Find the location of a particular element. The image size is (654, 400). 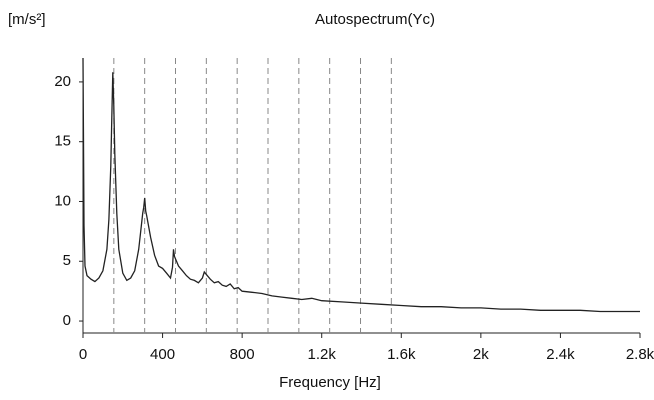

x-tick-label: 0 is located at coordinates (83, 354).